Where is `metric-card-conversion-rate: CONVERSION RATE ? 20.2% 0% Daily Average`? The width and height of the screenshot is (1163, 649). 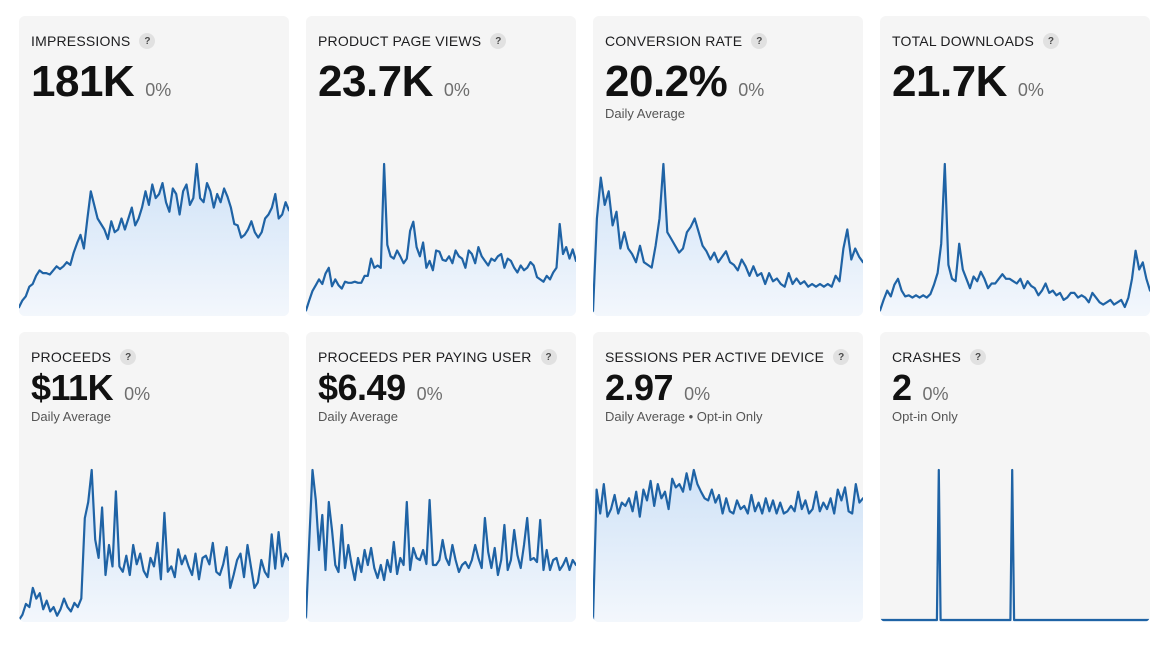 metric-card-conversion-rate: CONVERSION RATE ? 20.2% 0% Daily Average is located at coordinates (728, 166).